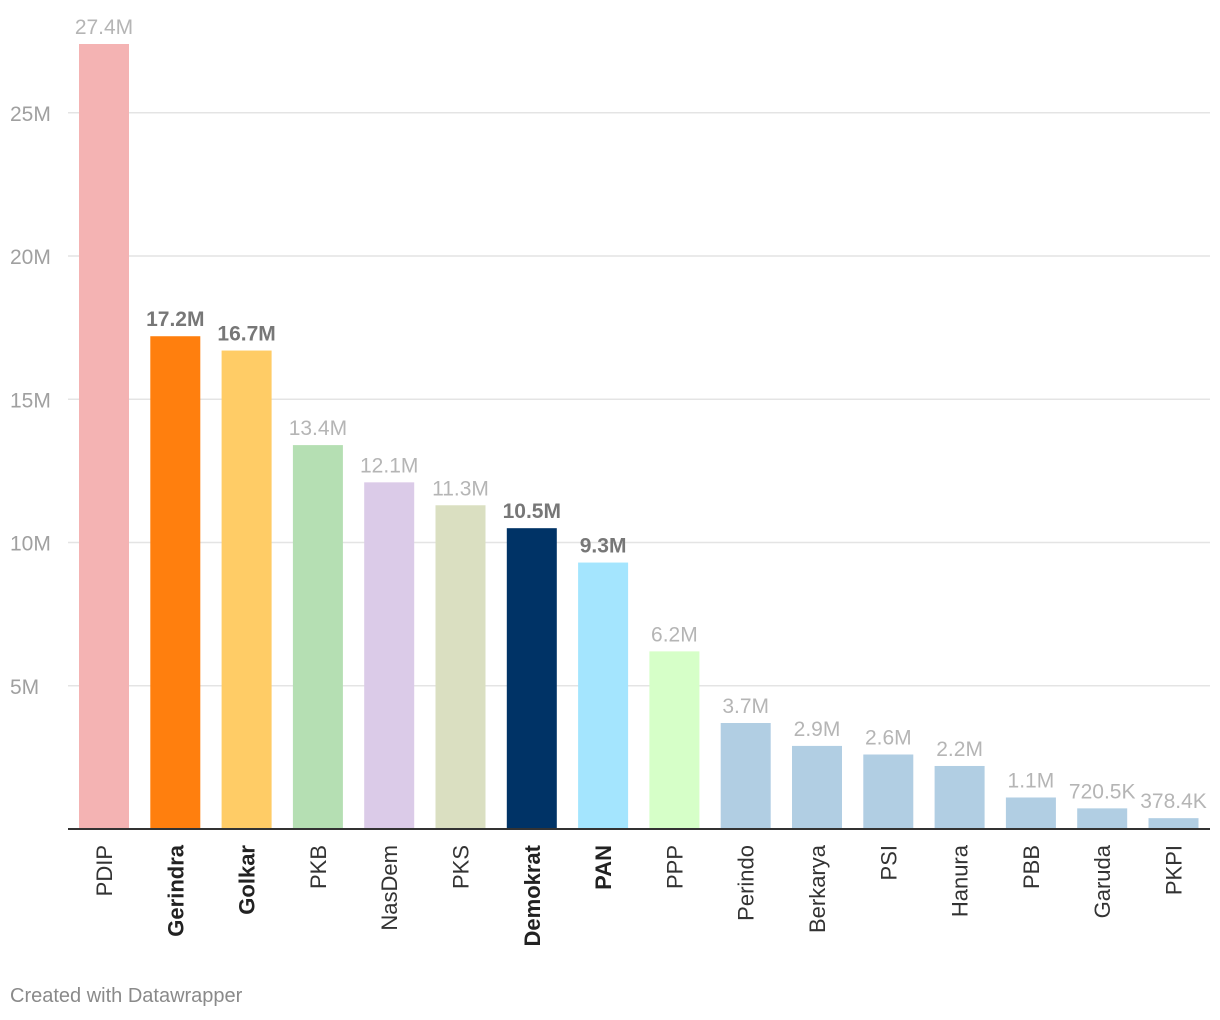 The height and width of the screenshot is (1020, 1220). What do you see at coordinates (746, 883) in the screenshot?
I see `category-label: Perindo` at bounding box center [746, 883].